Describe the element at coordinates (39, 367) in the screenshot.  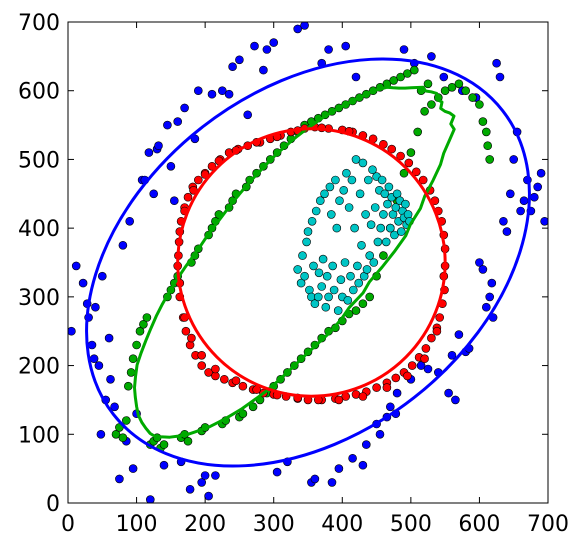
I see `y-tick-label: 200` at that location.